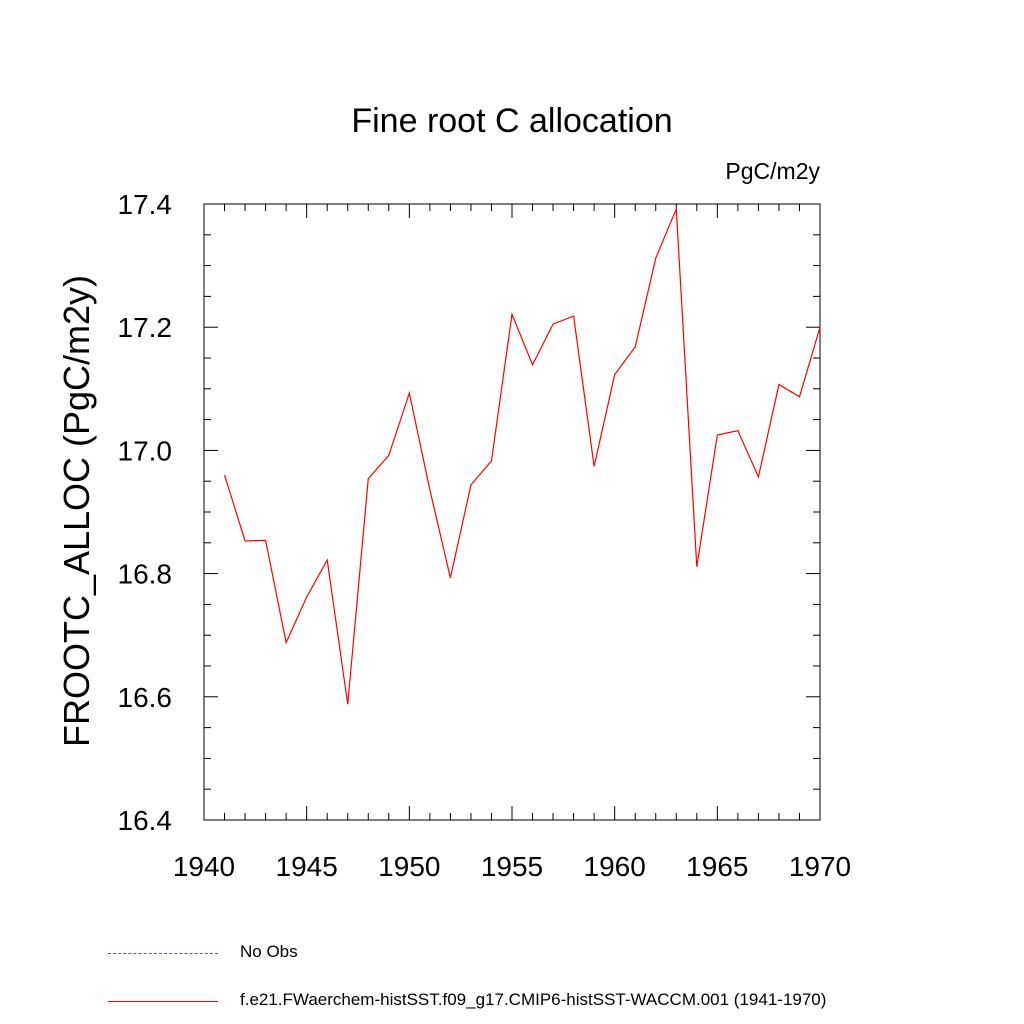 The width and height of the screenshot is (1024, 1024). I want to click on y-tick-label: 17.0, so click(145, 450).